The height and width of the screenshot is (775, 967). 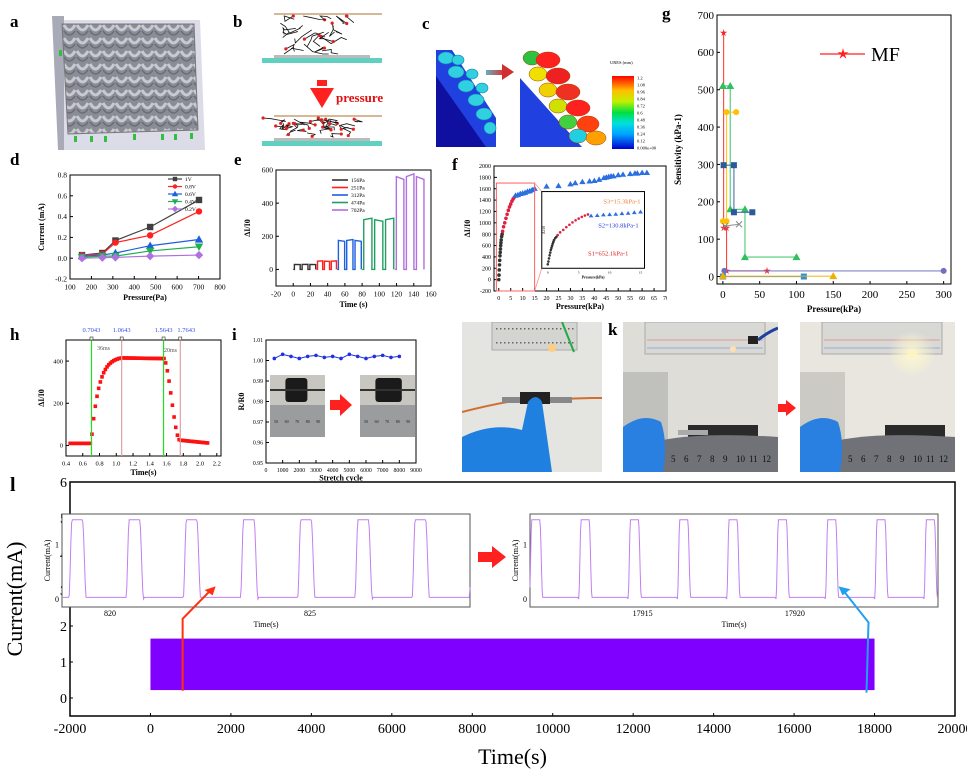 What do you see at coordinates (333, 471) in the screenshot?
I see `x-tick-label: 4000` at bounding box center [333, 471].